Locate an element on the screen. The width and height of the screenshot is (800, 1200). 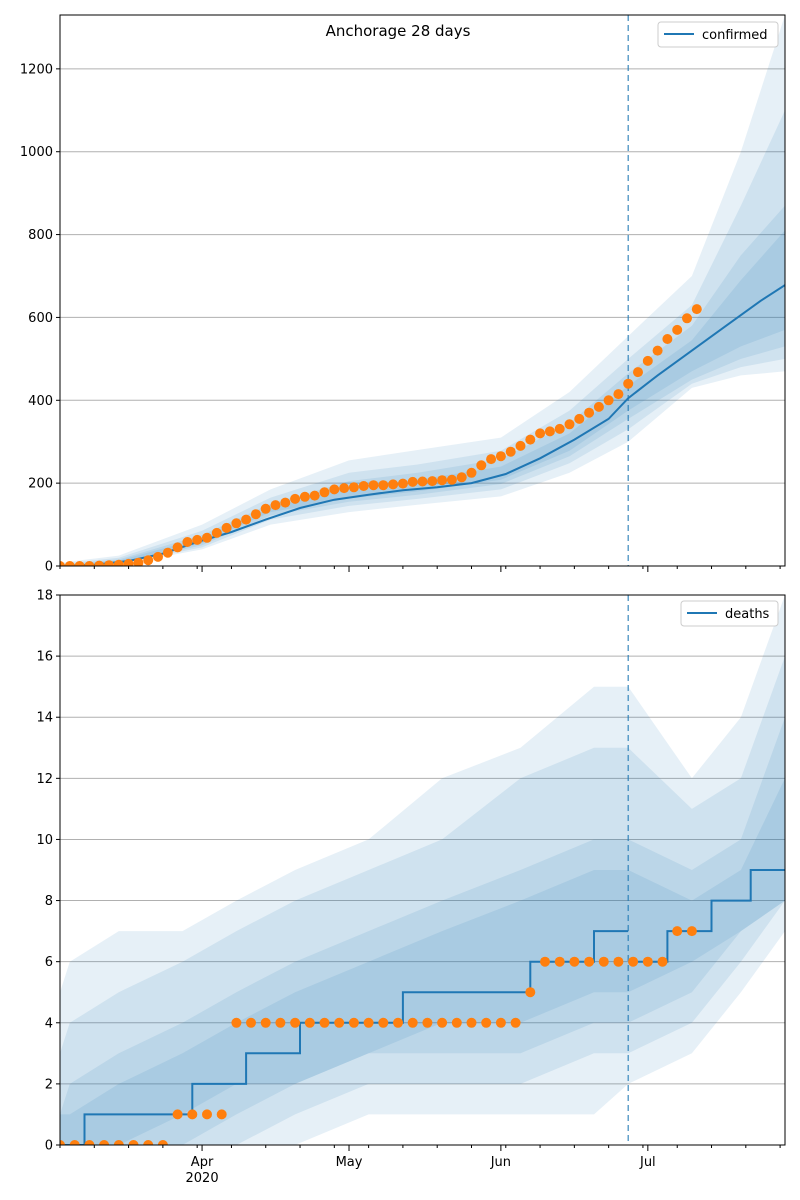
legend: deaths is located at coordinates (729, 613).